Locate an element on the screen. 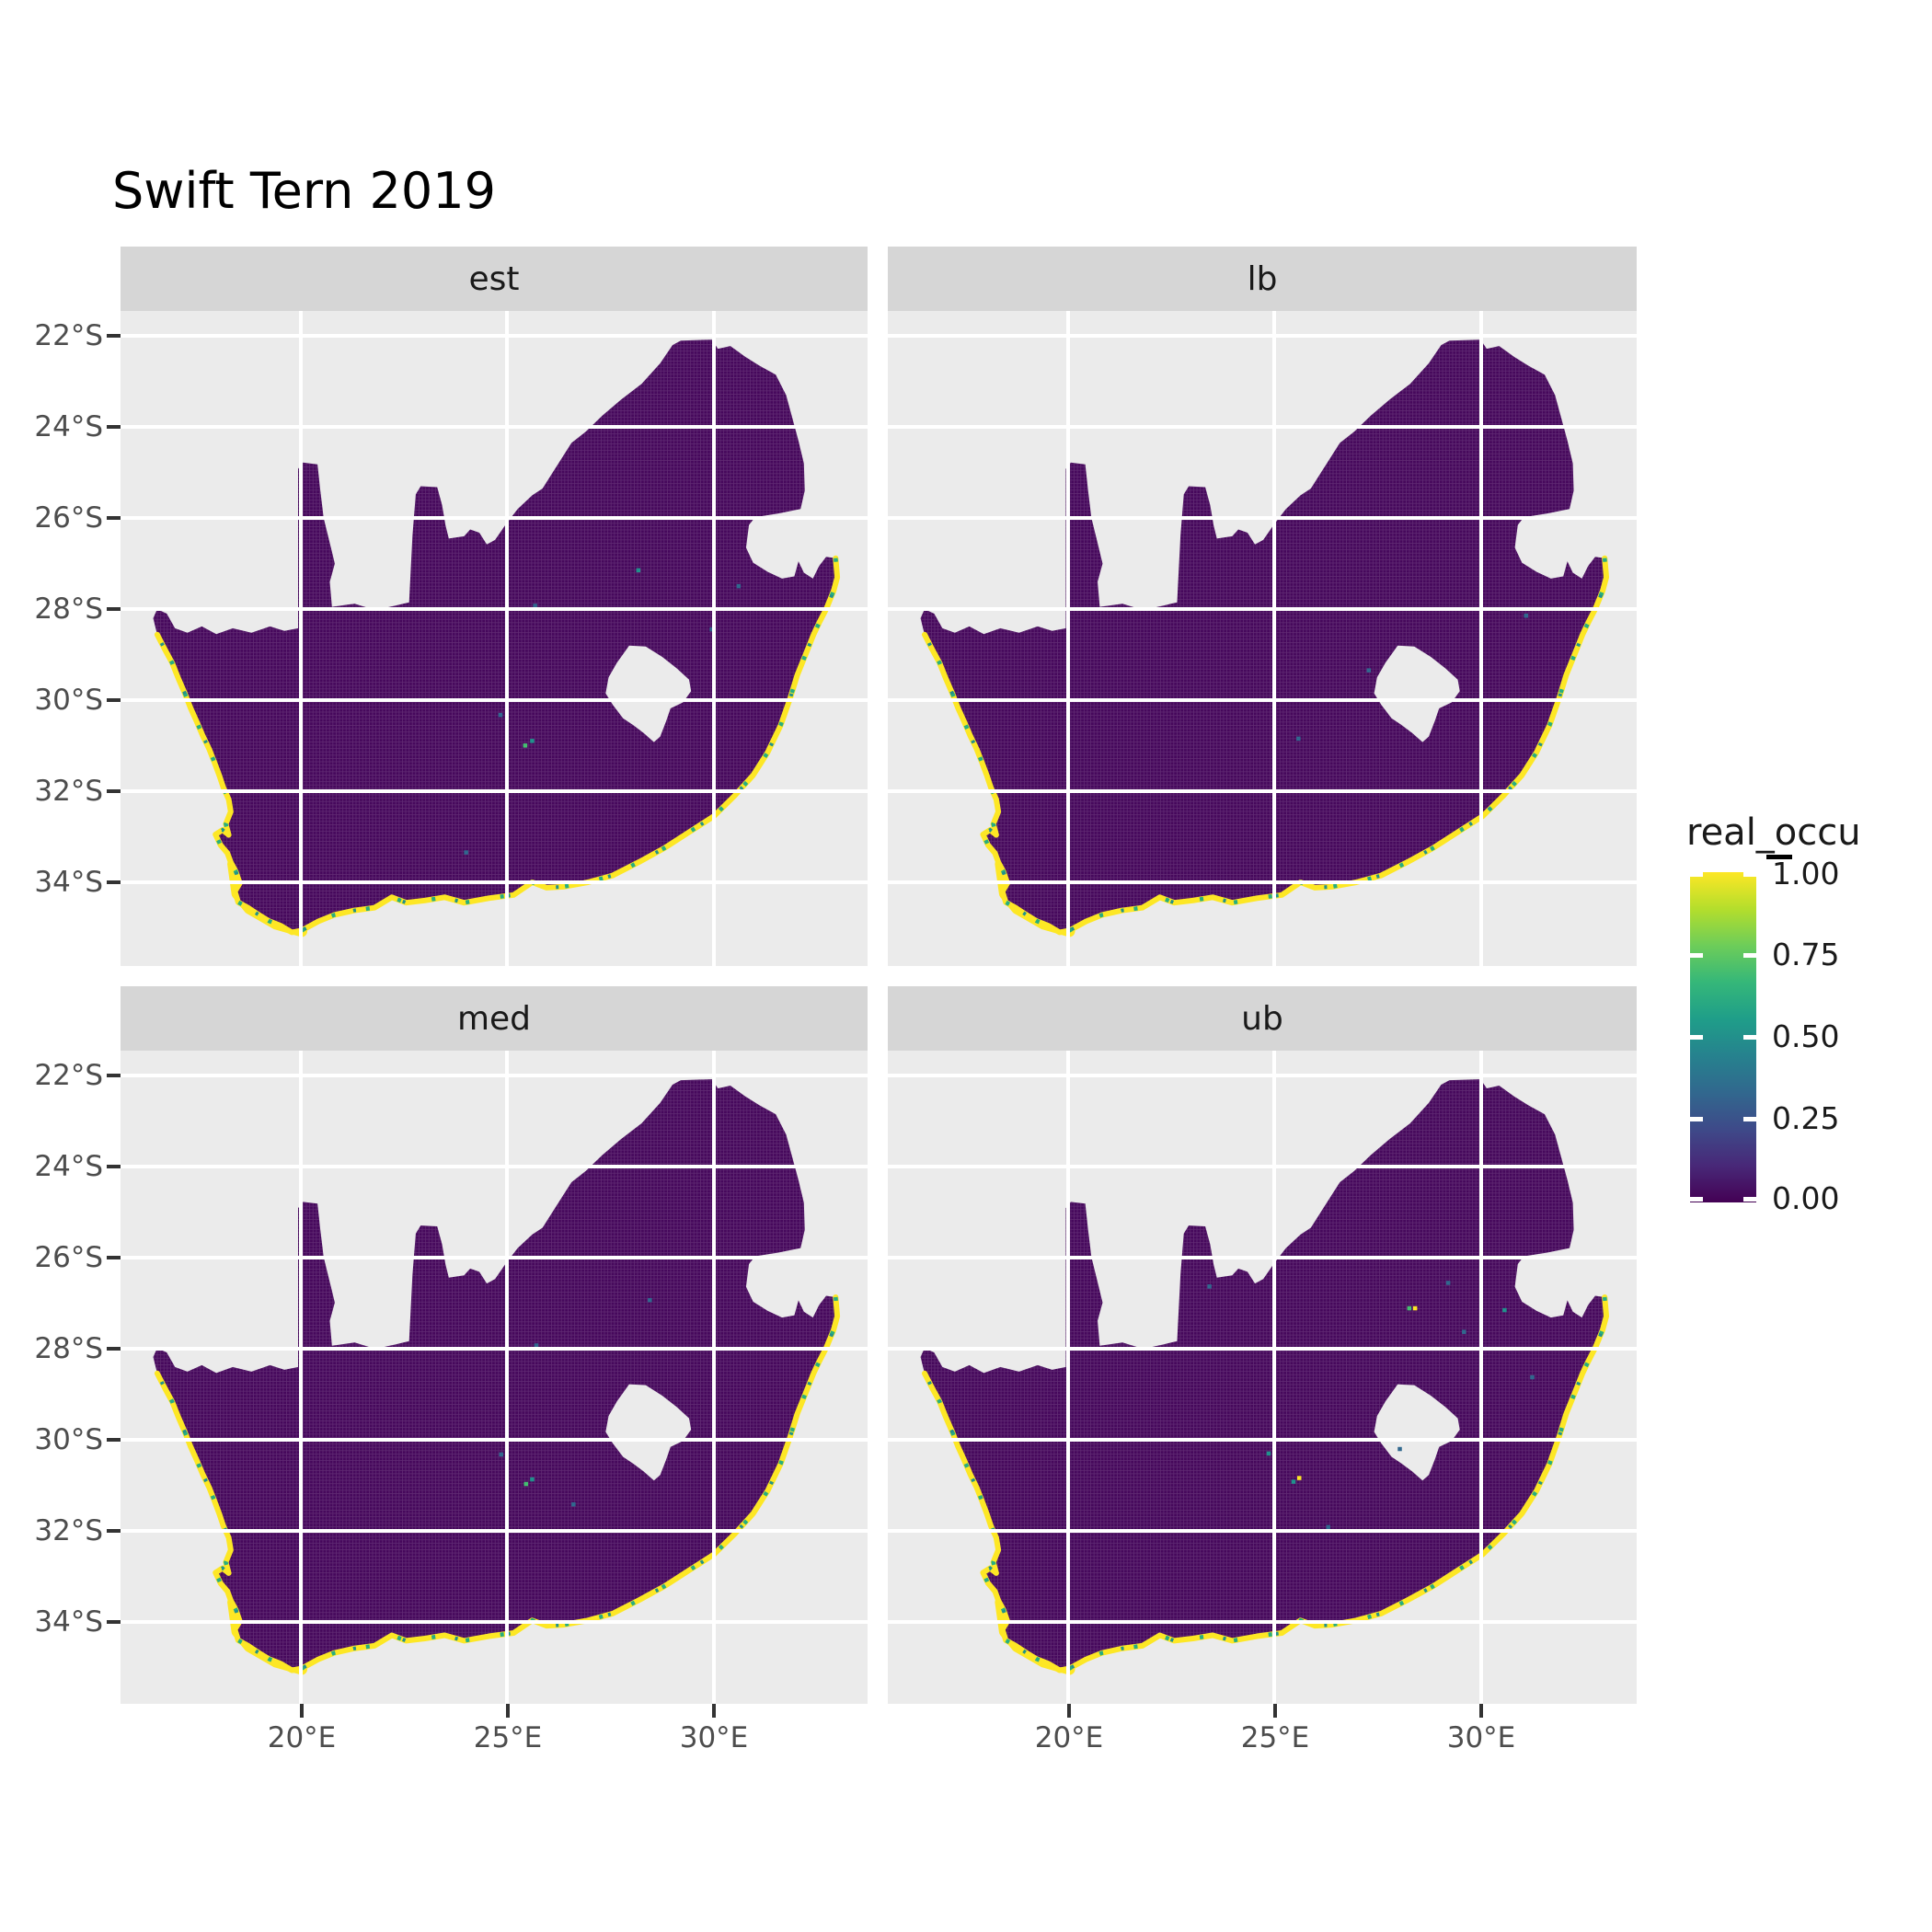 This screenshot has height=1932, width=1932. facet-strip-med: med is located at coordinates (494, 1018).